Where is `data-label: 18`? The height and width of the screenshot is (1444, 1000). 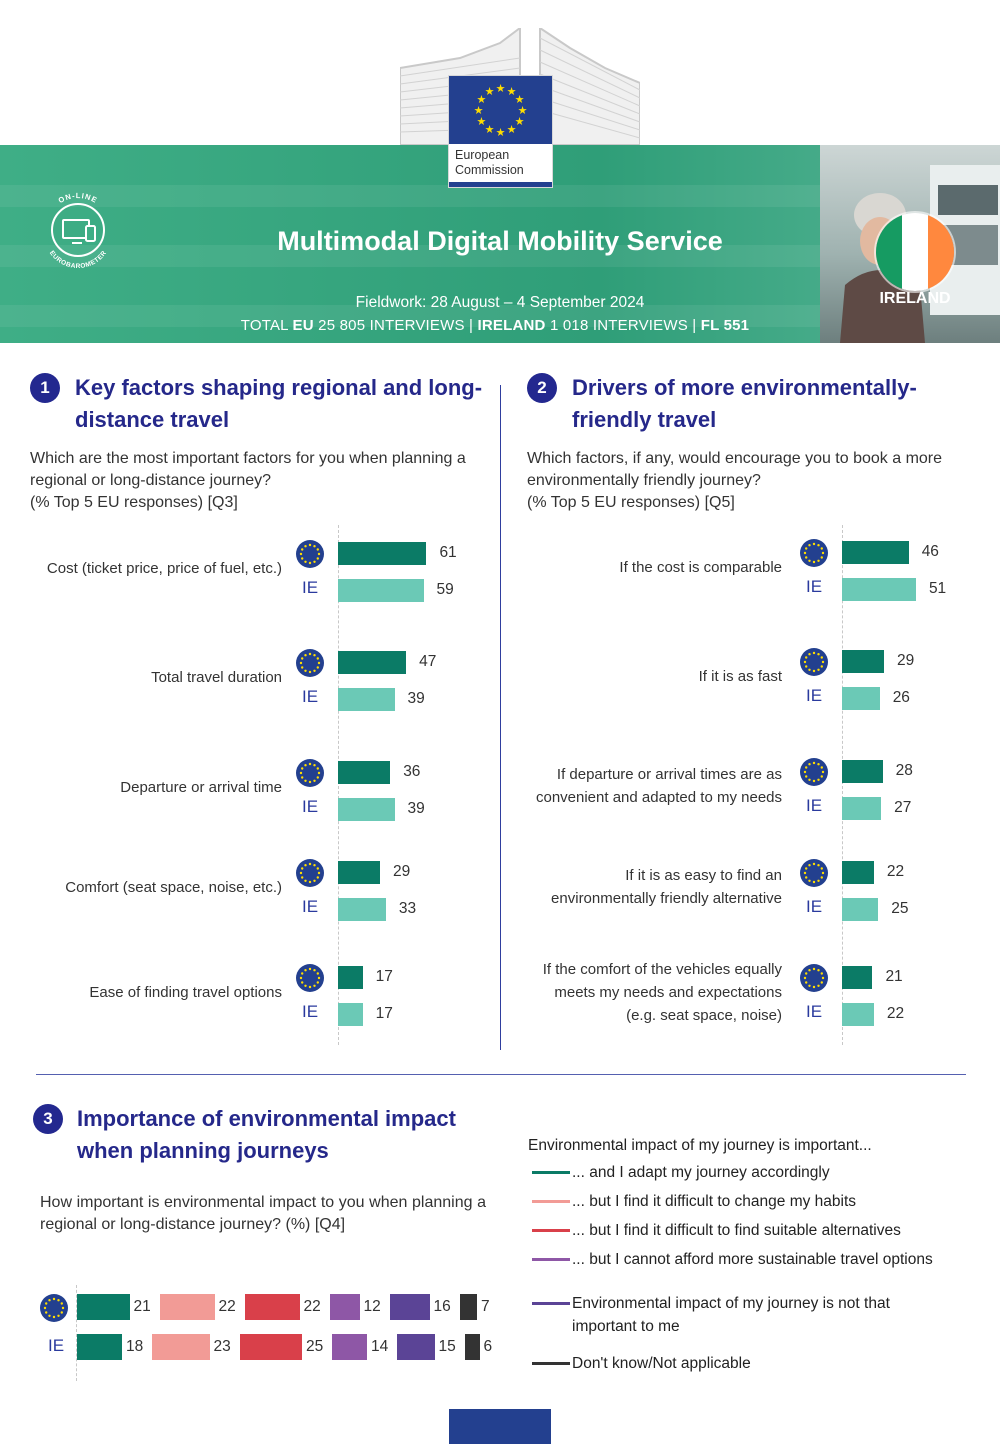
data-label: 18 is located at coordinates (135, 1346).